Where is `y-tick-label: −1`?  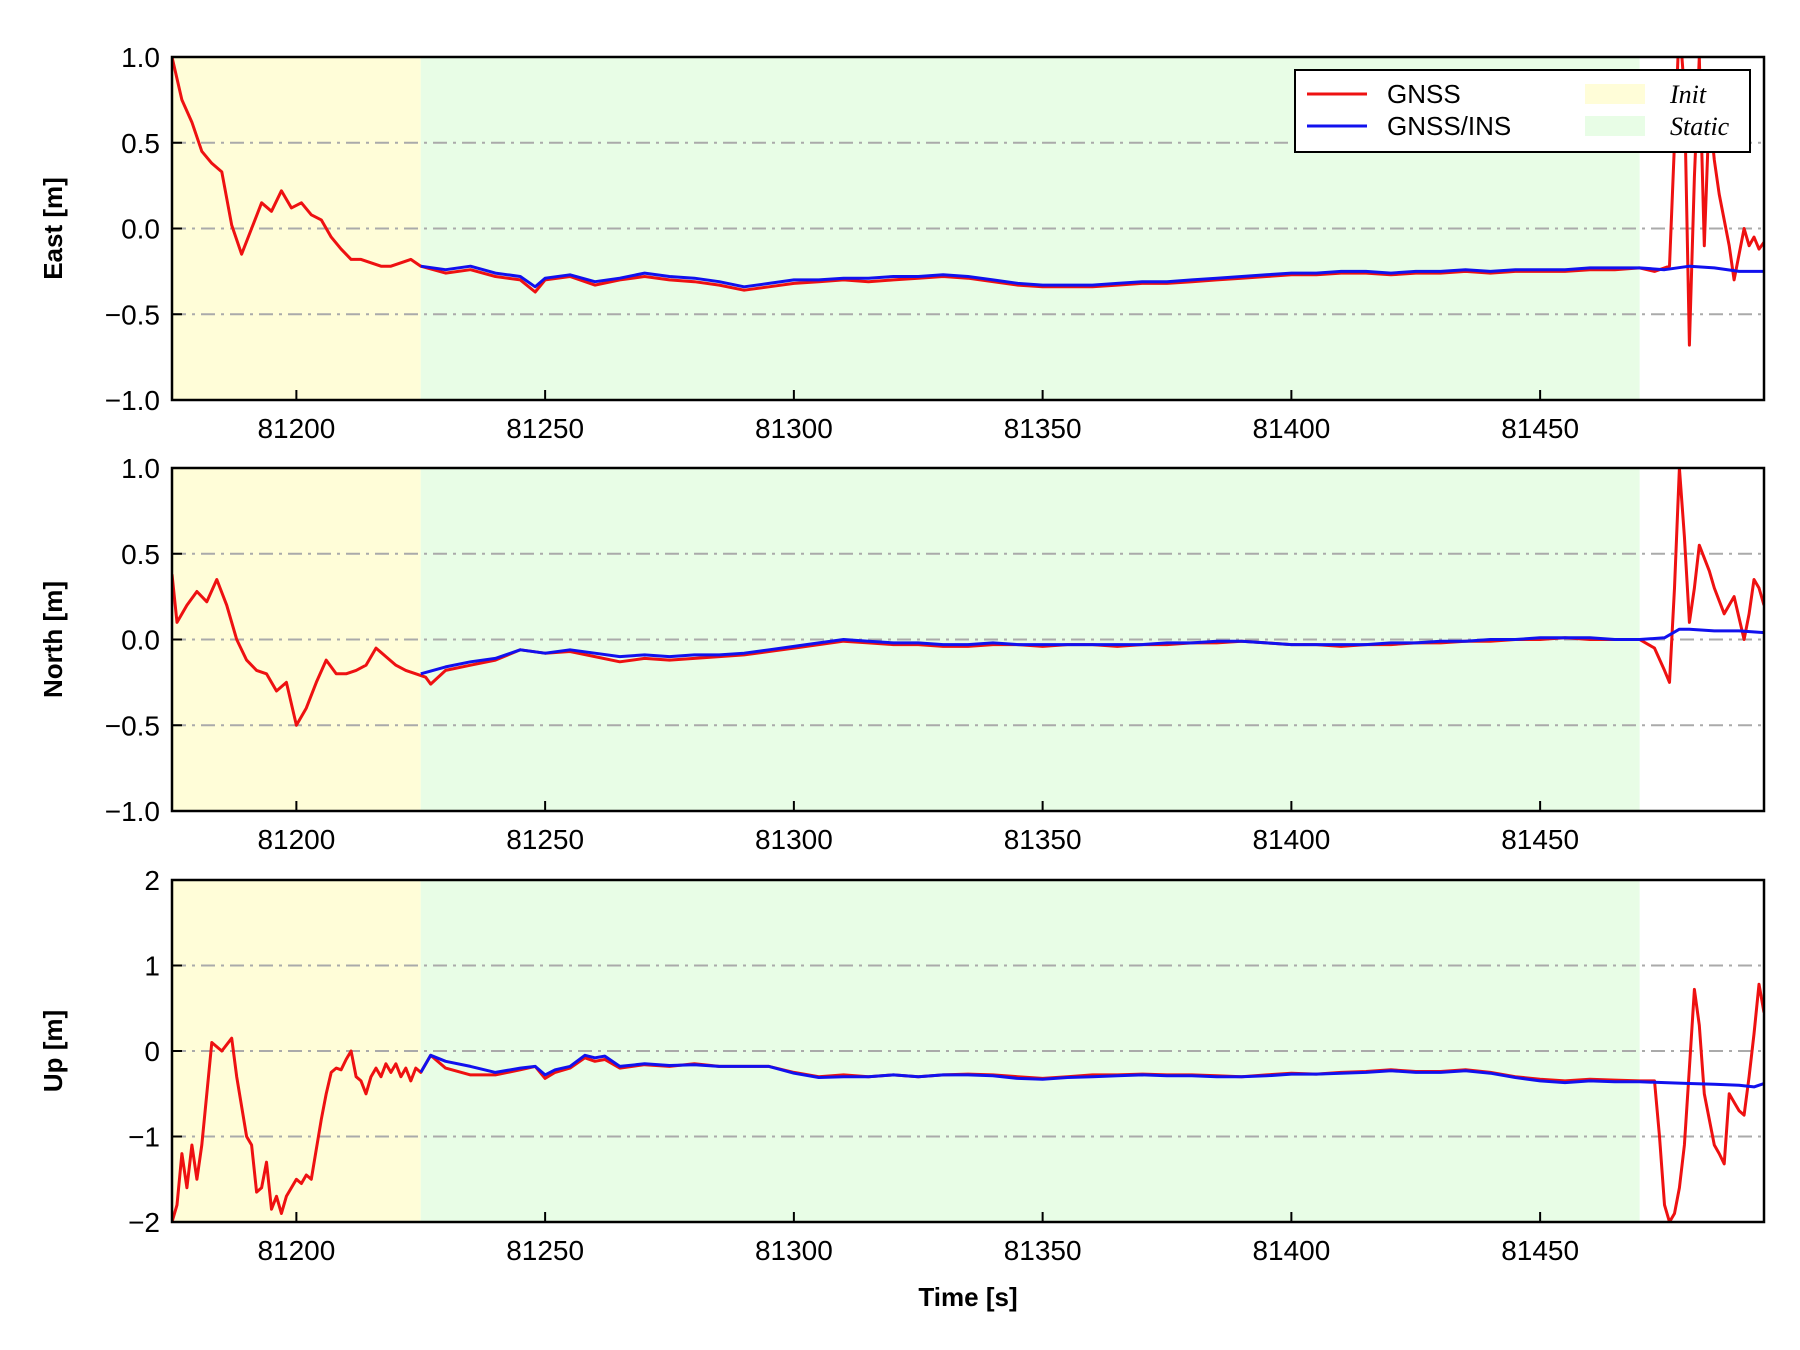
y-tick-label: −1 is located at coordinates (144, 1137).